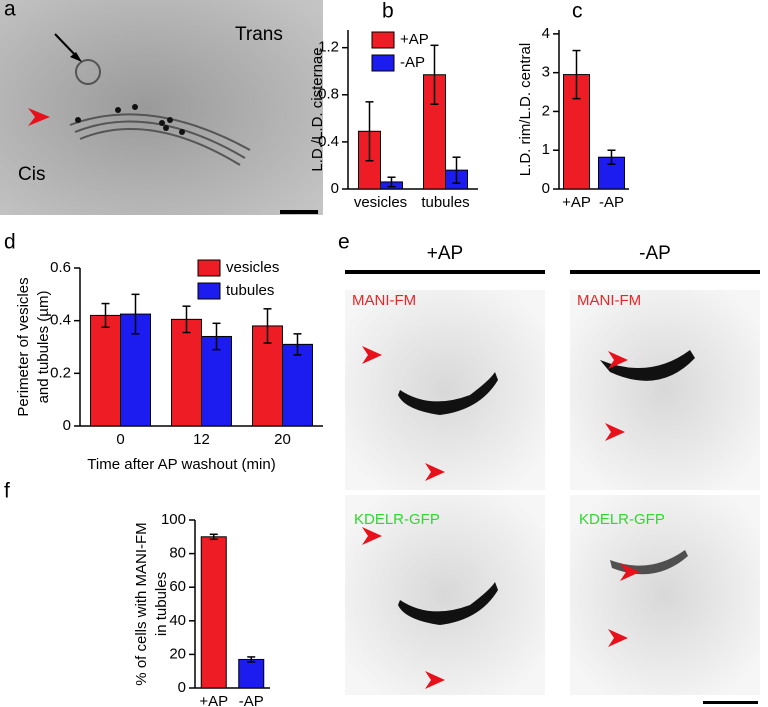  I want to click on panel-letter: f, so click(7, 491).